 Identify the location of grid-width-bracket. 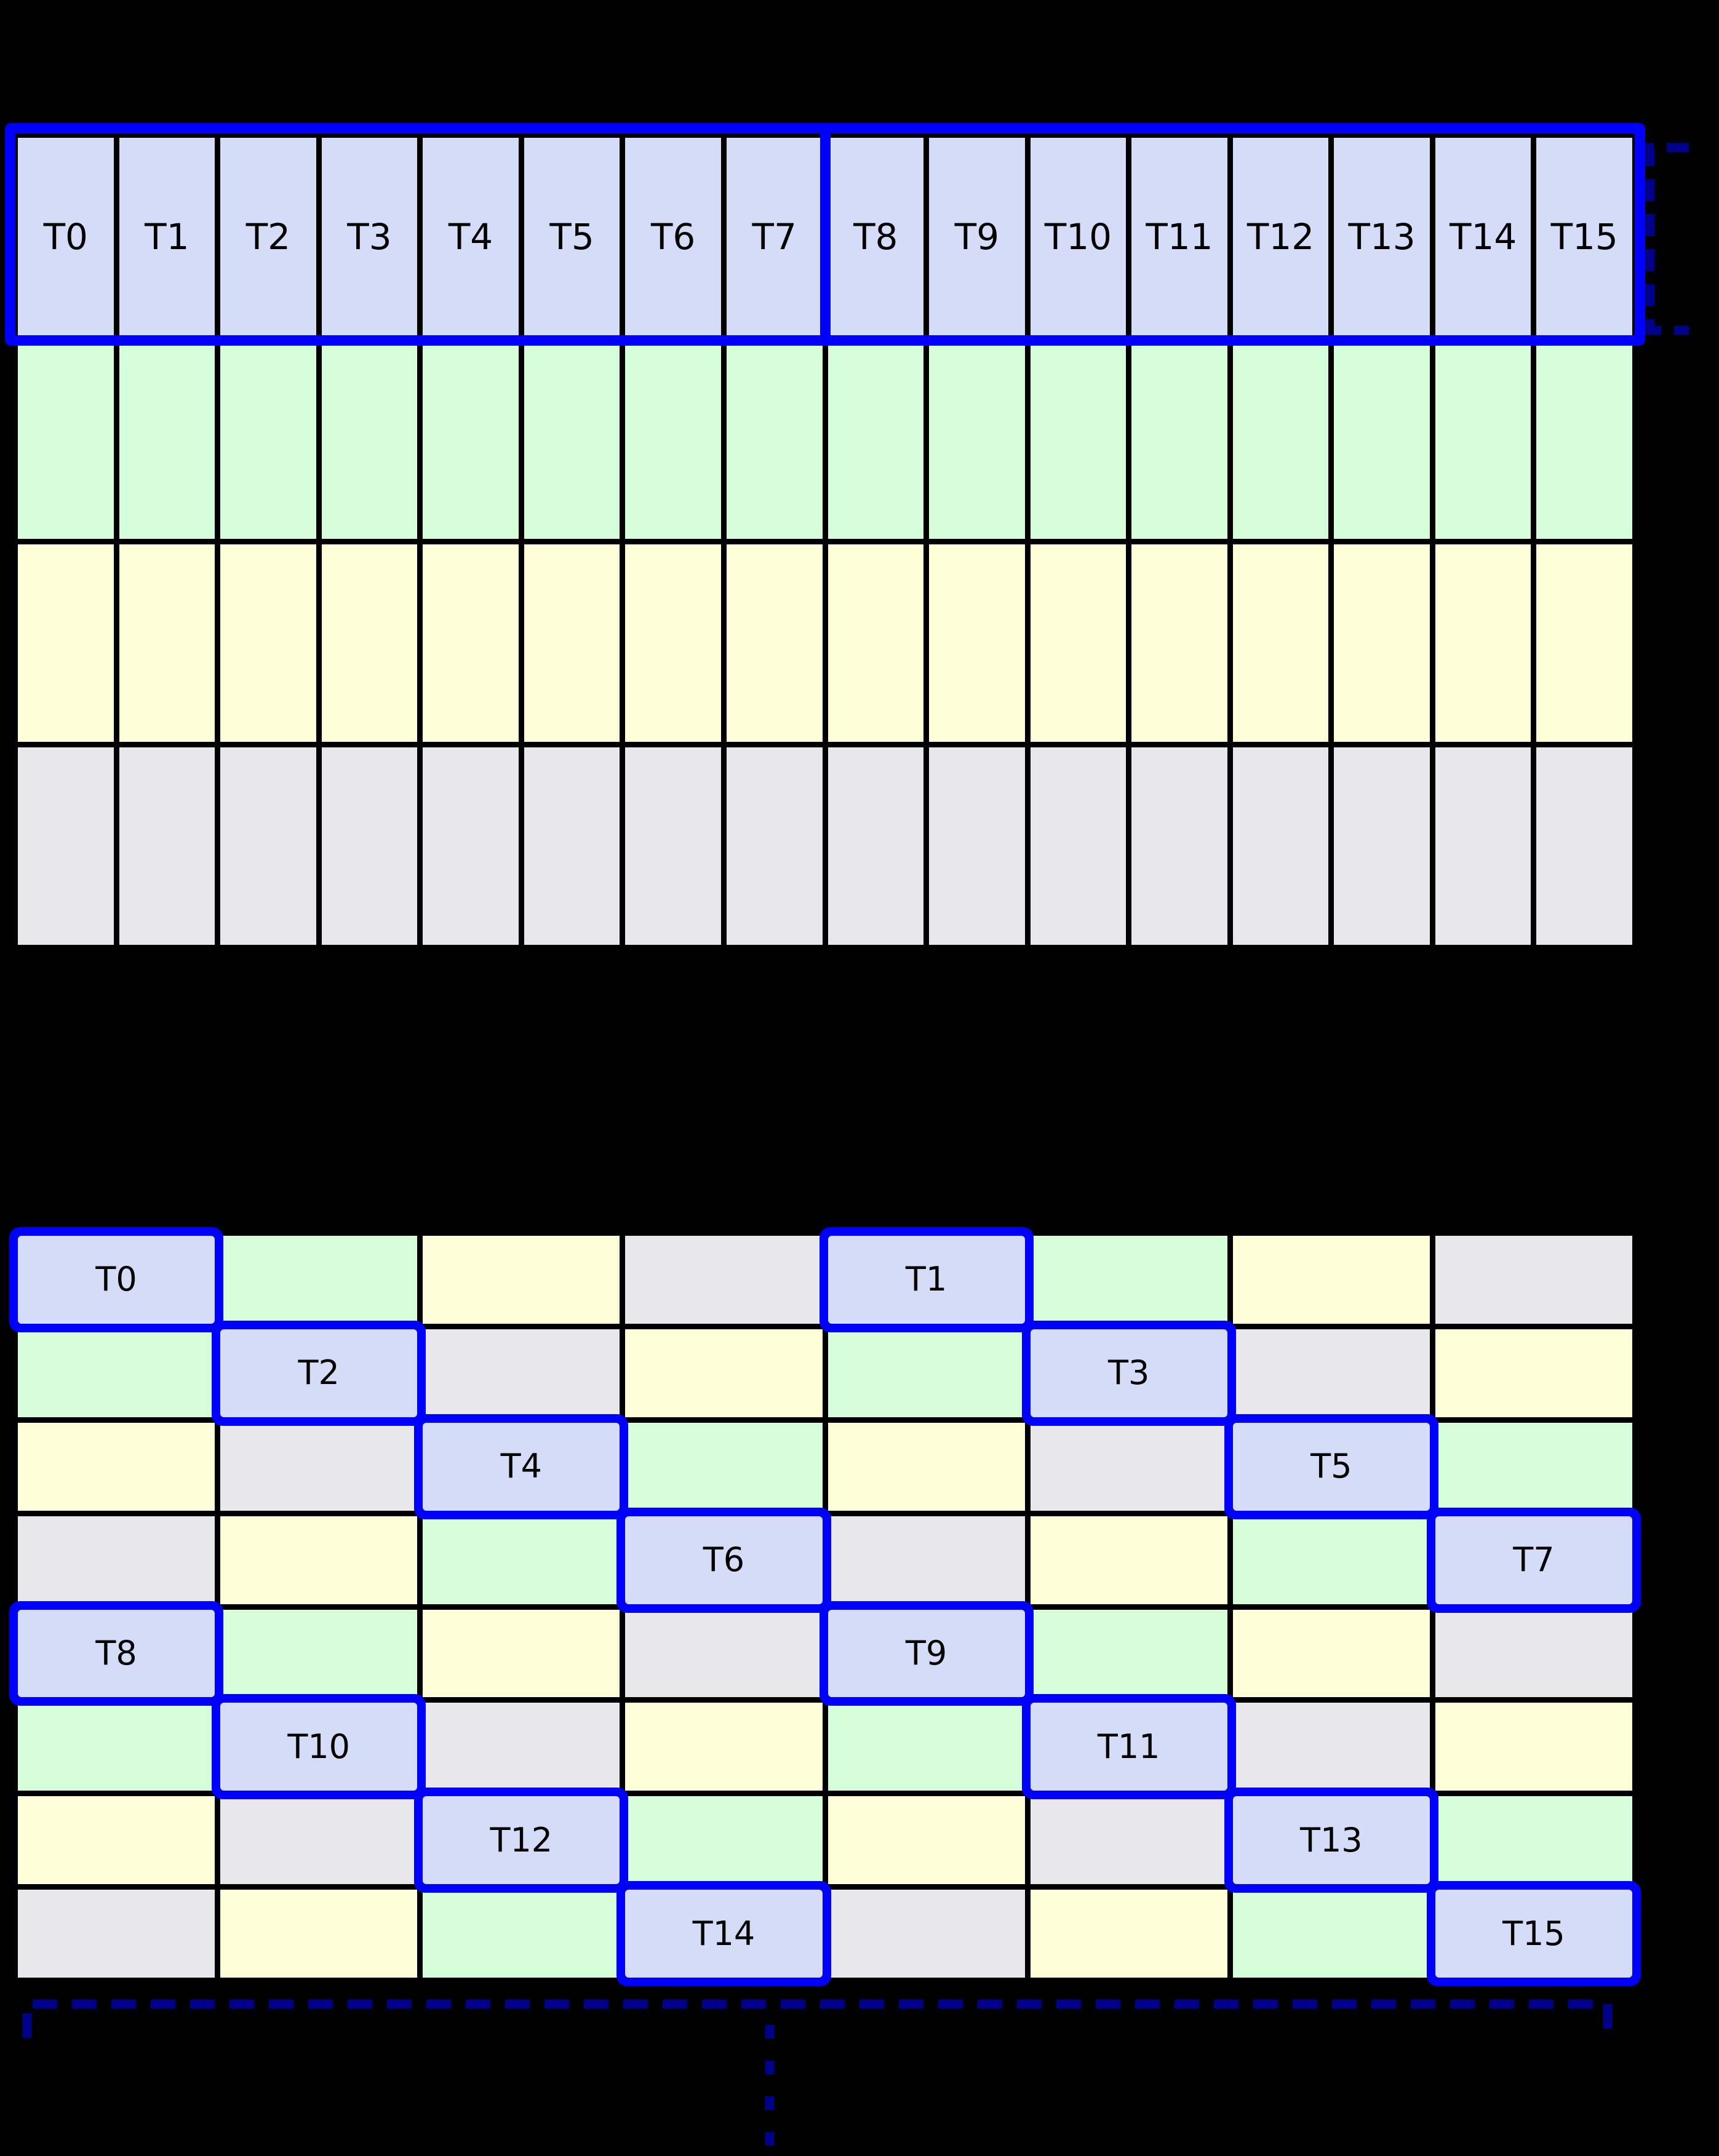
(817, 2018).